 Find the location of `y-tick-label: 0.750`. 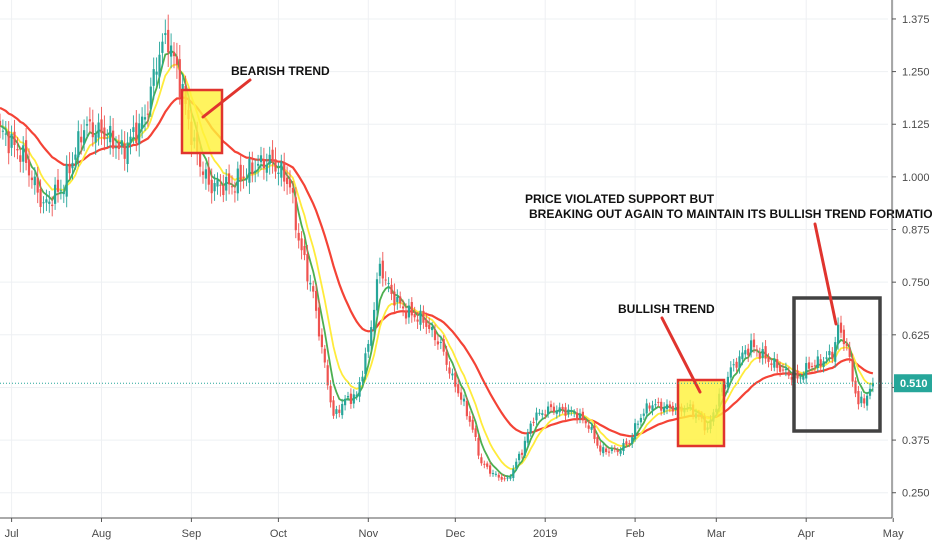

y-tick-label: 0.750 is located at coordinates (916, 283).